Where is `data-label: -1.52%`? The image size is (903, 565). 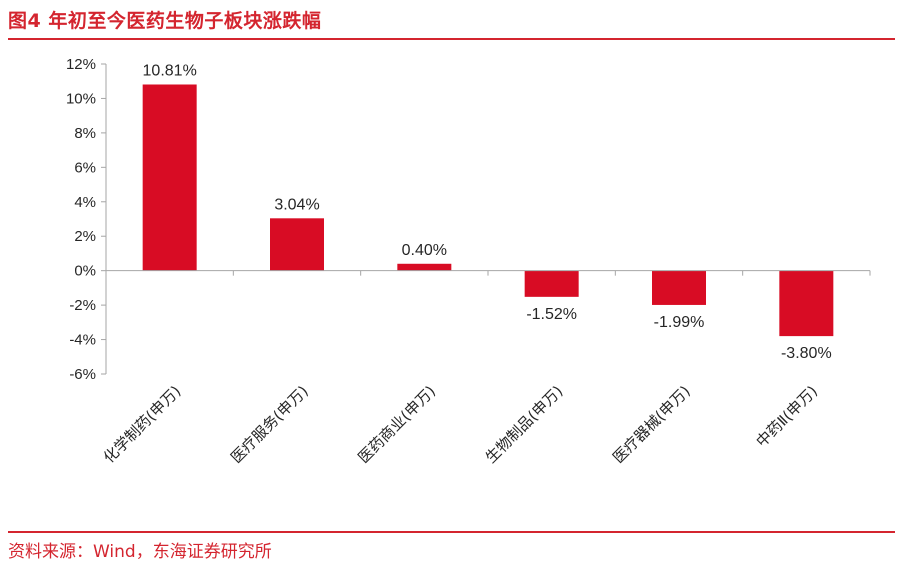
data-label: -1.52% is located at coordinates (551, 314).